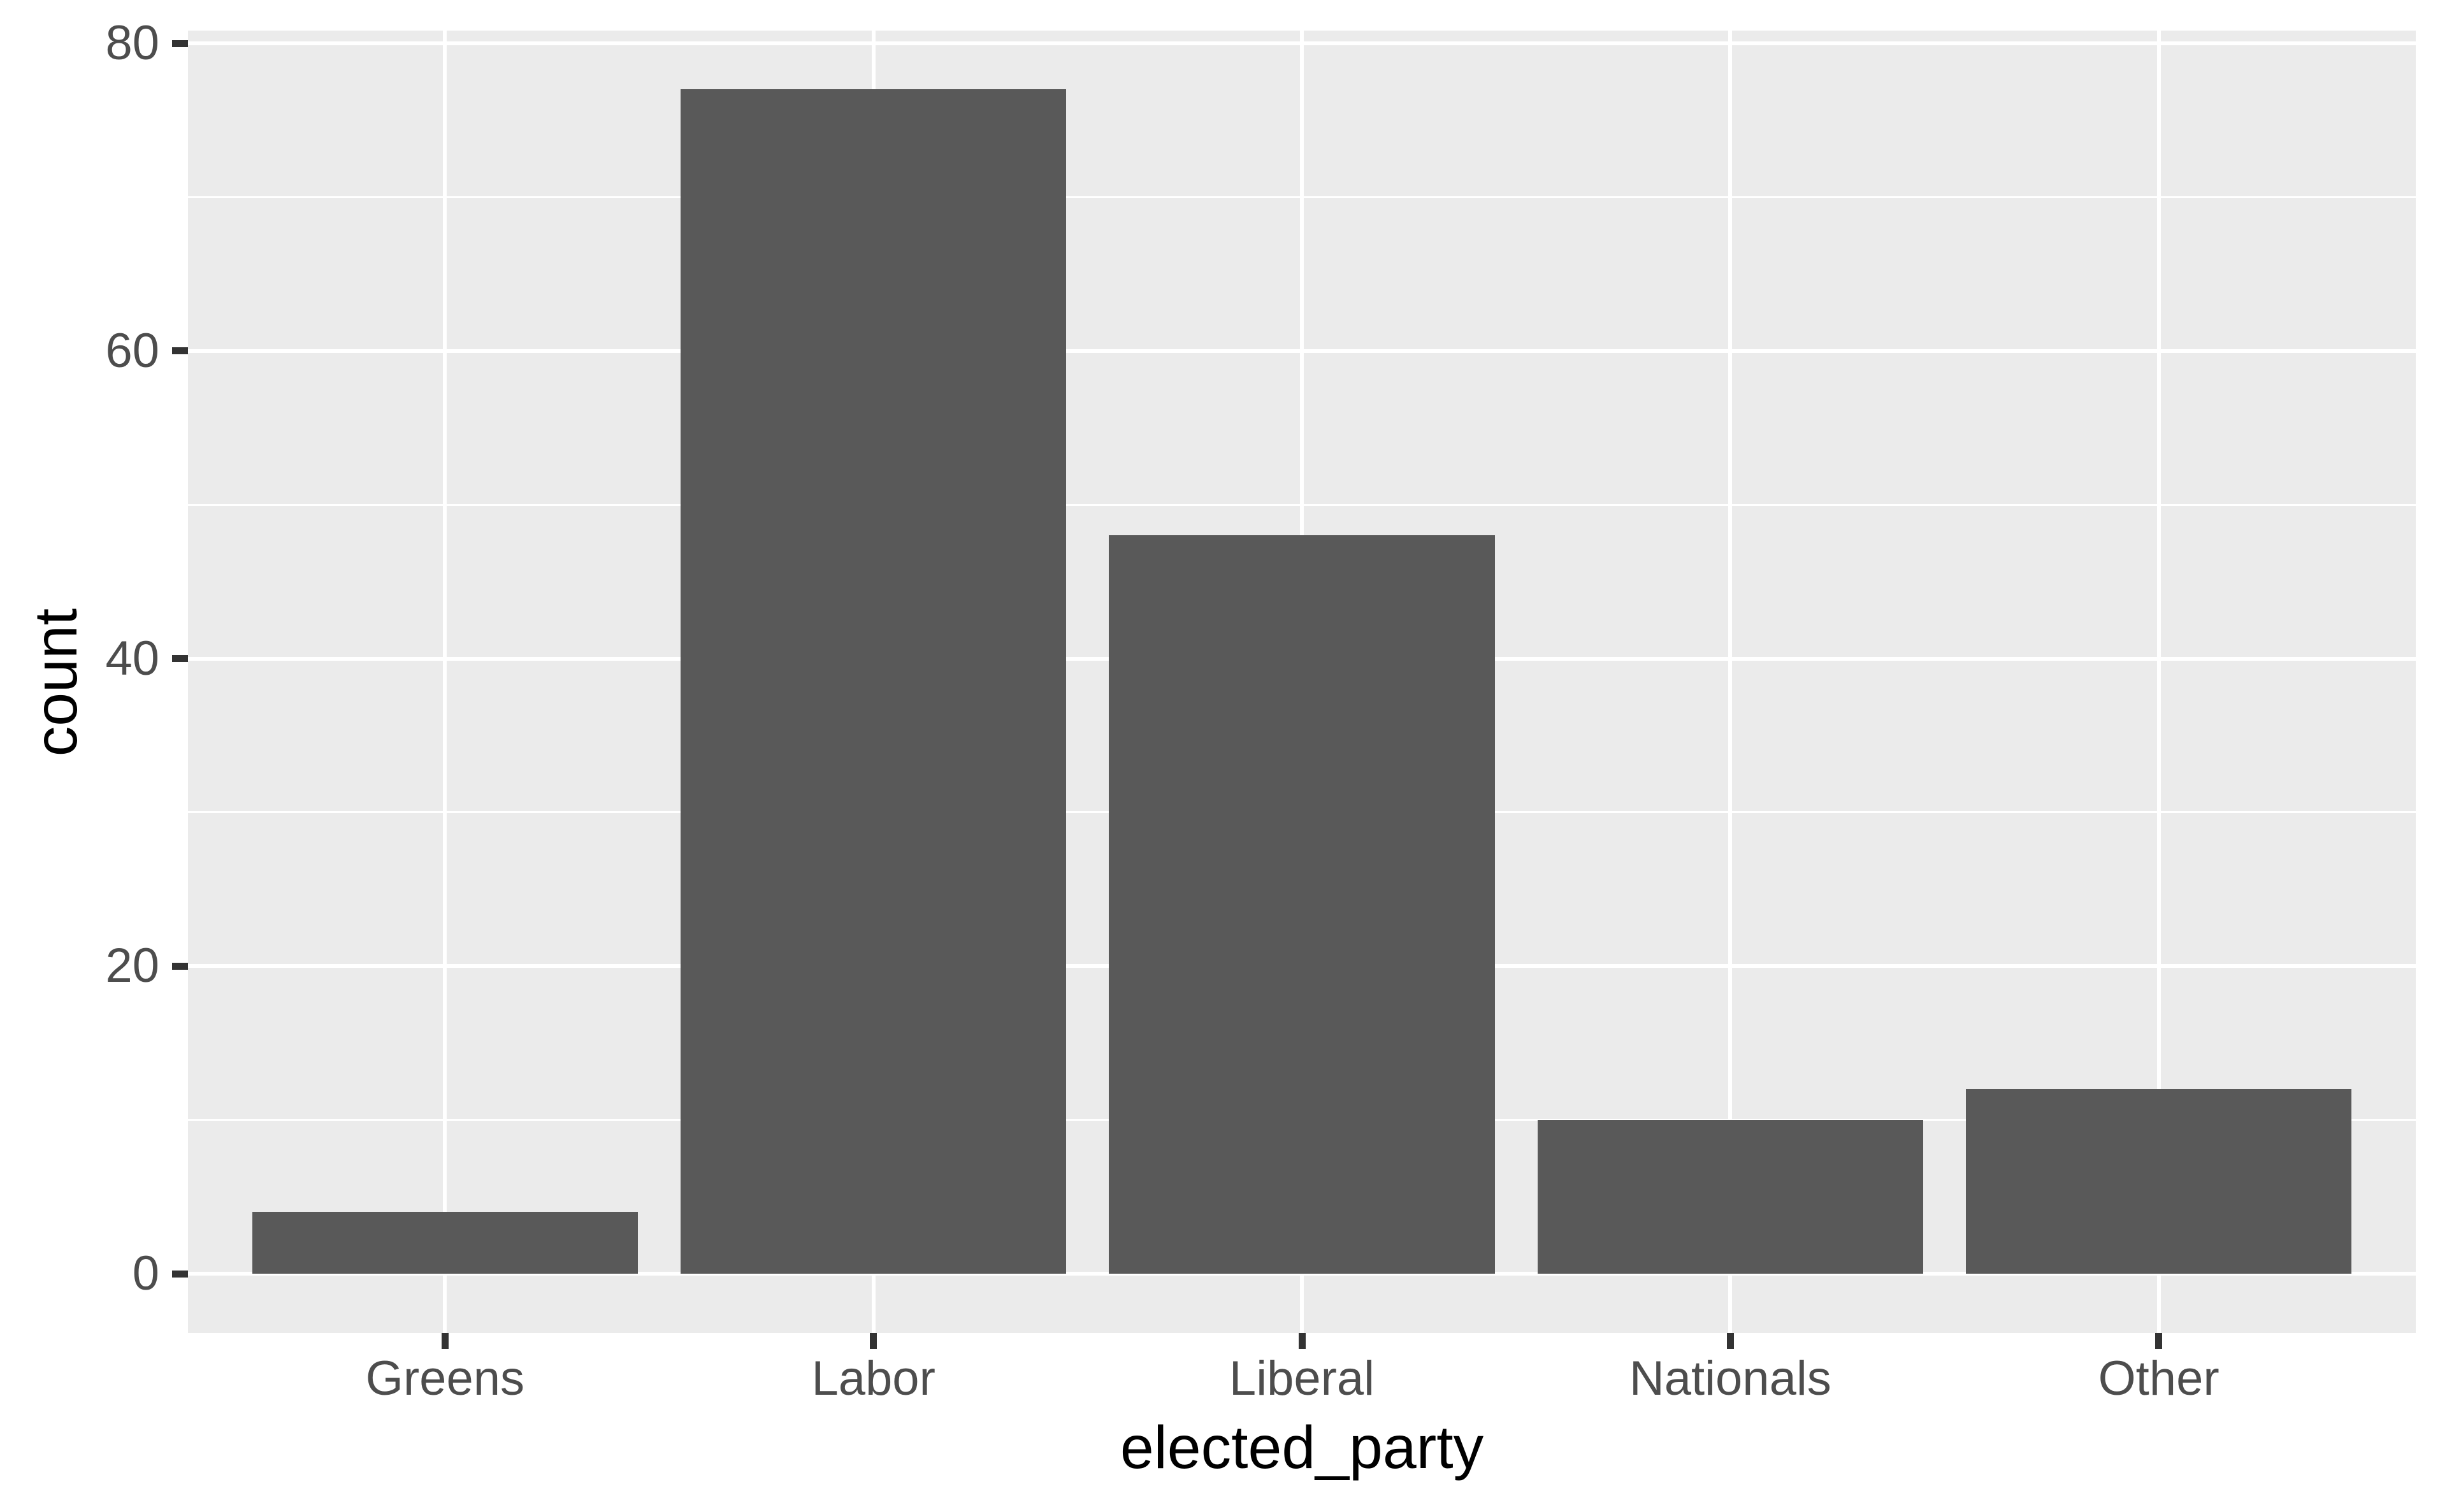 Image resolution: width=2447 pixels, height=1512 pixels. What do you see at coordinates (132, 658) in the screenshot?
I see `y-tick-label-40: 40` at bounding box center [132, 658].